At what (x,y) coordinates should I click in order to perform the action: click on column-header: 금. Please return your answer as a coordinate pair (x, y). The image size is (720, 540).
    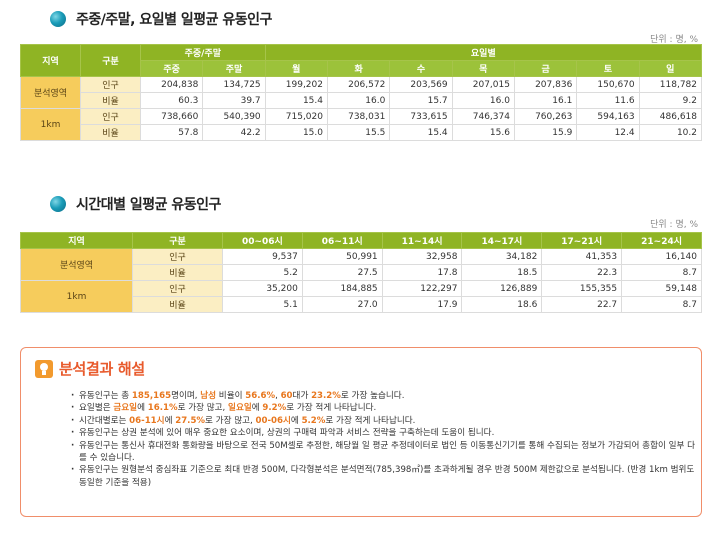
    Looking at the image, I should click on (545, 68).